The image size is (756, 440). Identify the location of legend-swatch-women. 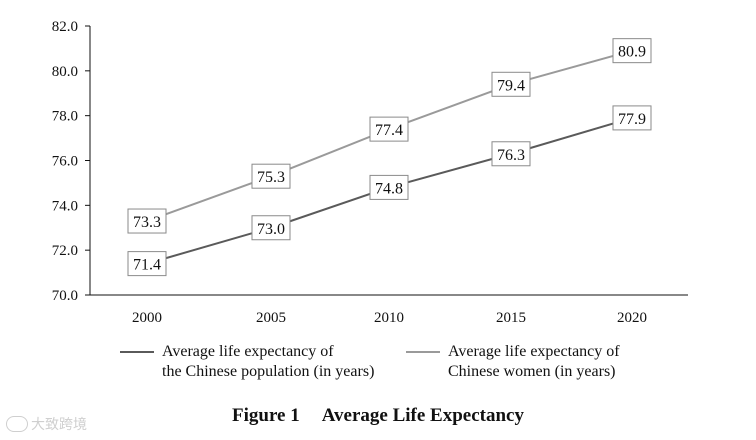
(423, 352).